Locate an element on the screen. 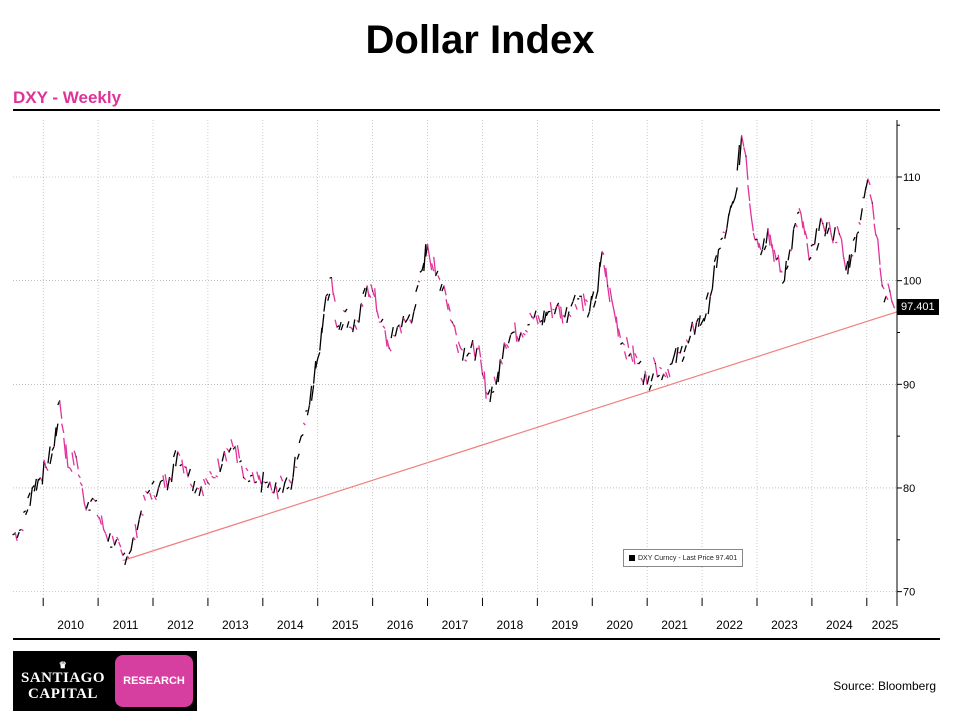  logo-research-badge: RESEARCH is located at coordinates (154, 681).